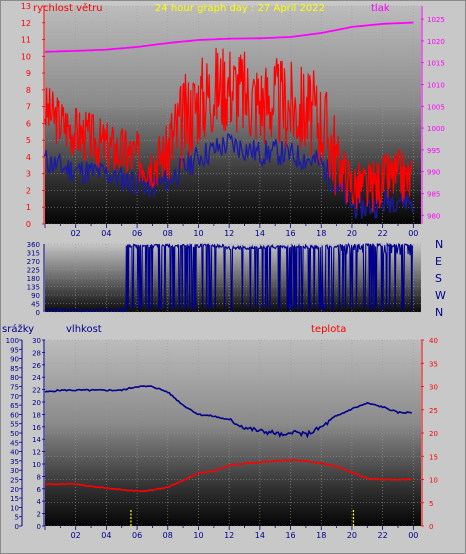  I want to click on y-tick-label-rain: 10, so click(36, 465).